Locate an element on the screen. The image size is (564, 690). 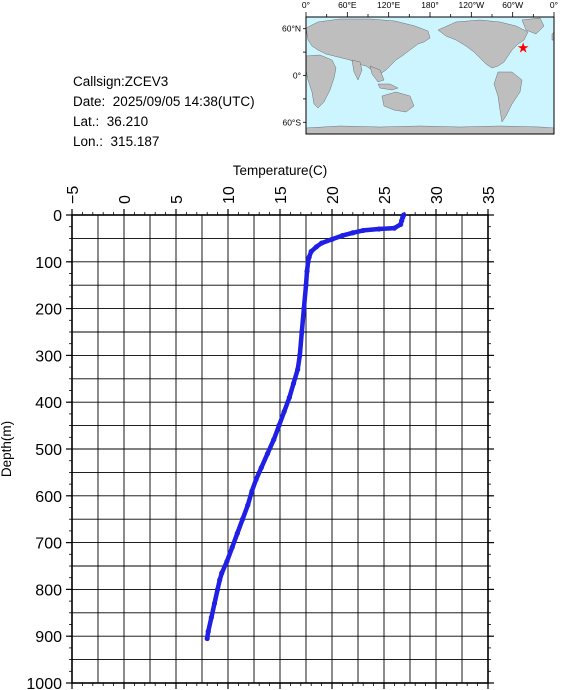
y-axis-label: Depth(m) is located at coordinates (7, 449).